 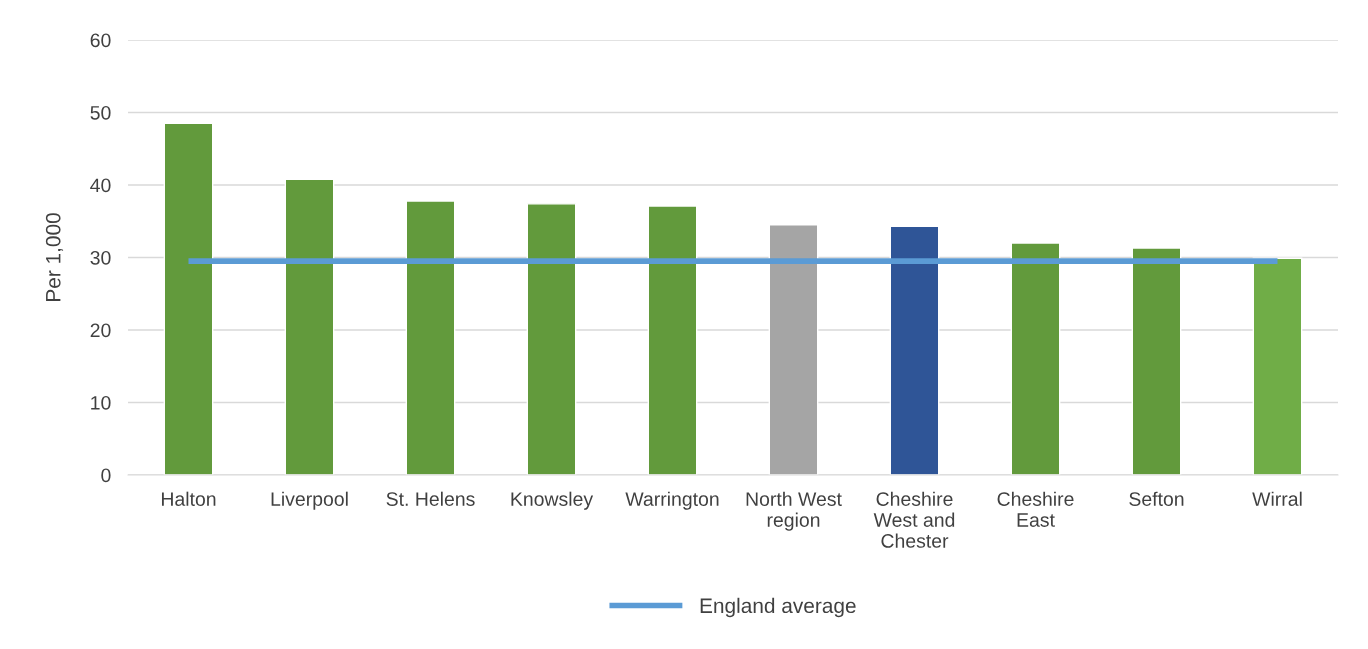 What do you see at coordinates (100, 40) in the screenshot?
I see `y-tick-label: 60` at bounding box center [100, 40].